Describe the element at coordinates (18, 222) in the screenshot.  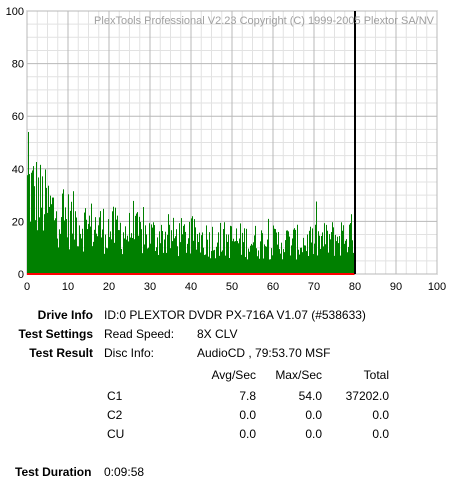
I see `y-tick-label: 20` at that location.